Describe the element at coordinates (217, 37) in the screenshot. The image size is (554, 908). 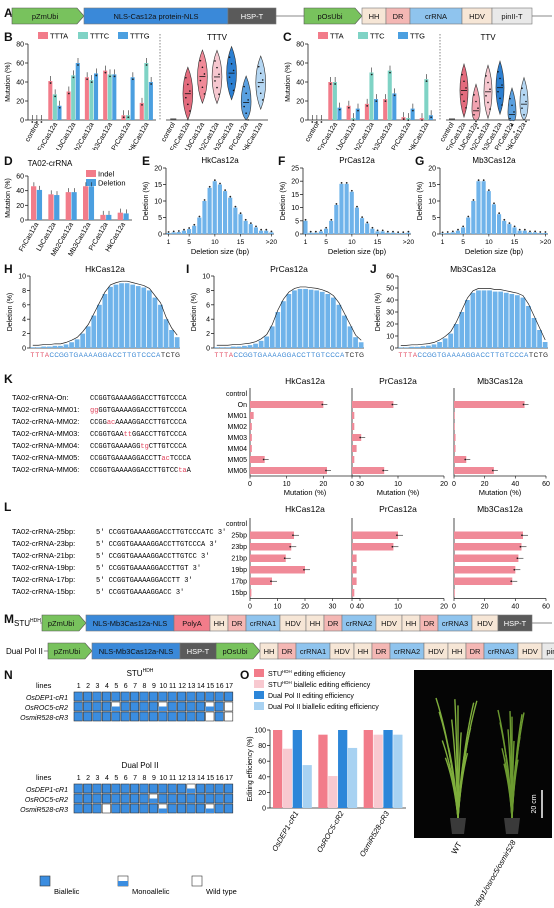
I see `violin-title: TTTV` at that location.